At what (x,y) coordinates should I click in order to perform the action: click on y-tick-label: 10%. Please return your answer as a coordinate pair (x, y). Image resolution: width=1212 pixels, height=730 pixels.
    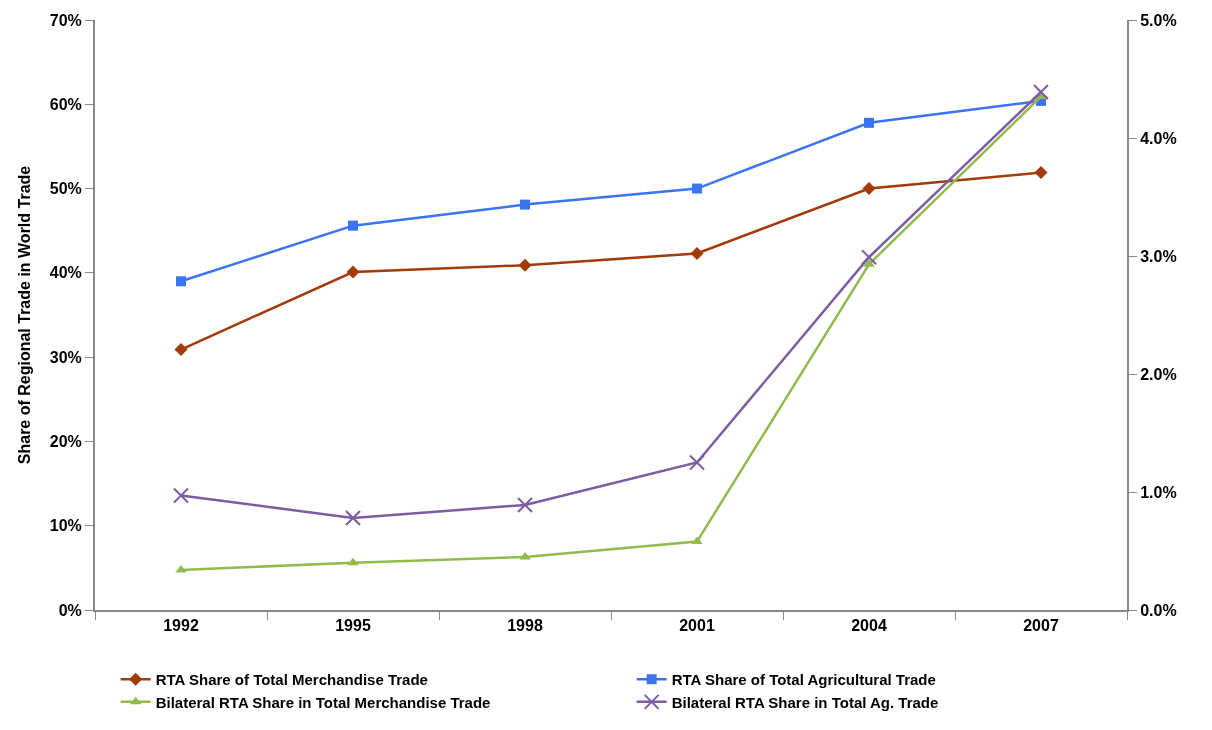
    Looking at the image, I should click on (65, 526).